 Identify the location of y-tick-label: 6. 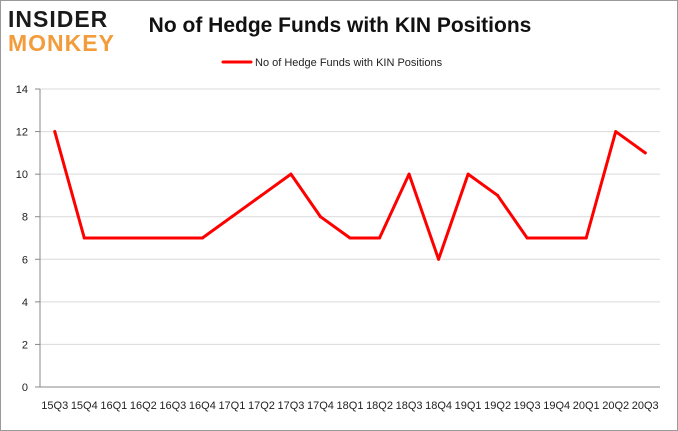
(25, 260).